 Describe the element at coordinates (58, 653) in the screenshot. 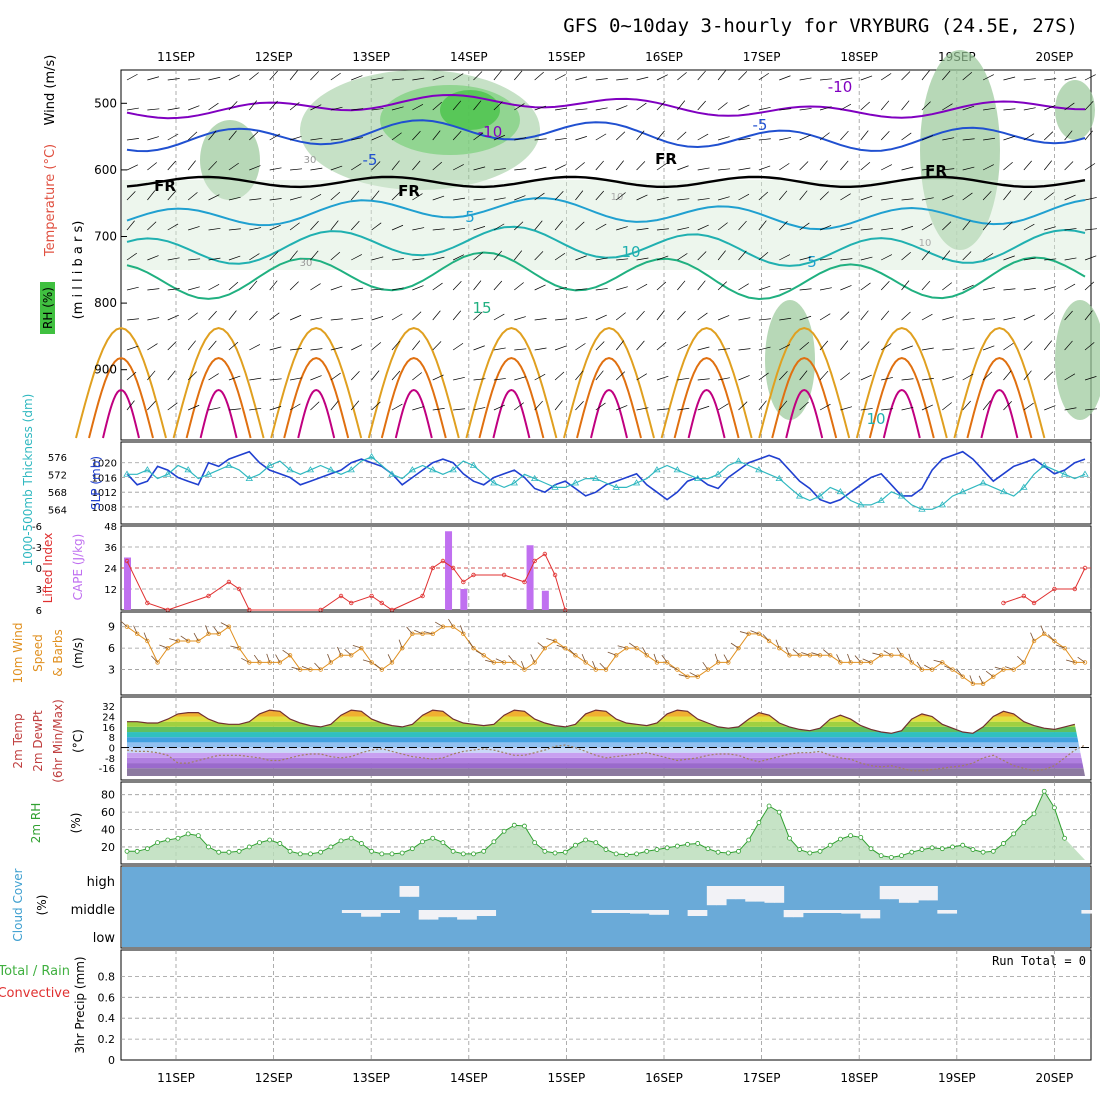

I see `wind-axis-label: & Barbs` at that location.